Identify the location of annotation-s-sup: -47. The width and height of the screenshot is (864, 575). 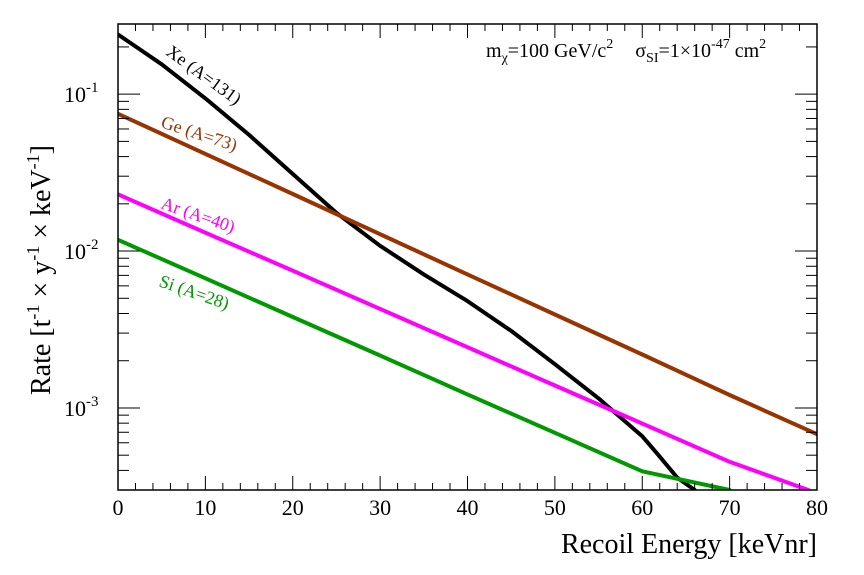
(720, 44).